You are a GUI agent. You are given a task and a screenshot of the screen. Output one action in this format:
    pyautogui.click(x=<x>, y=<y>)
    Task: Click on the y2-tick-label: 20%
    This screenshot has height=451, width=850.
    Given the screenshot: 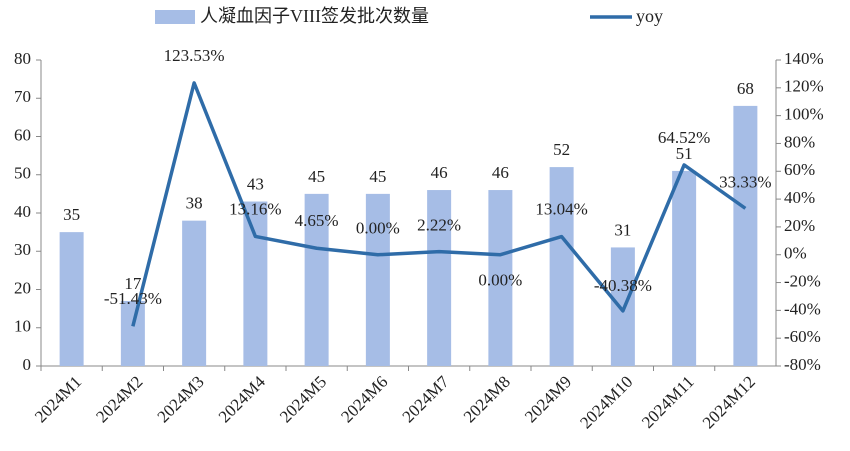 What is the action you would take?
    pyautogui.click(x=799, y=225)
    